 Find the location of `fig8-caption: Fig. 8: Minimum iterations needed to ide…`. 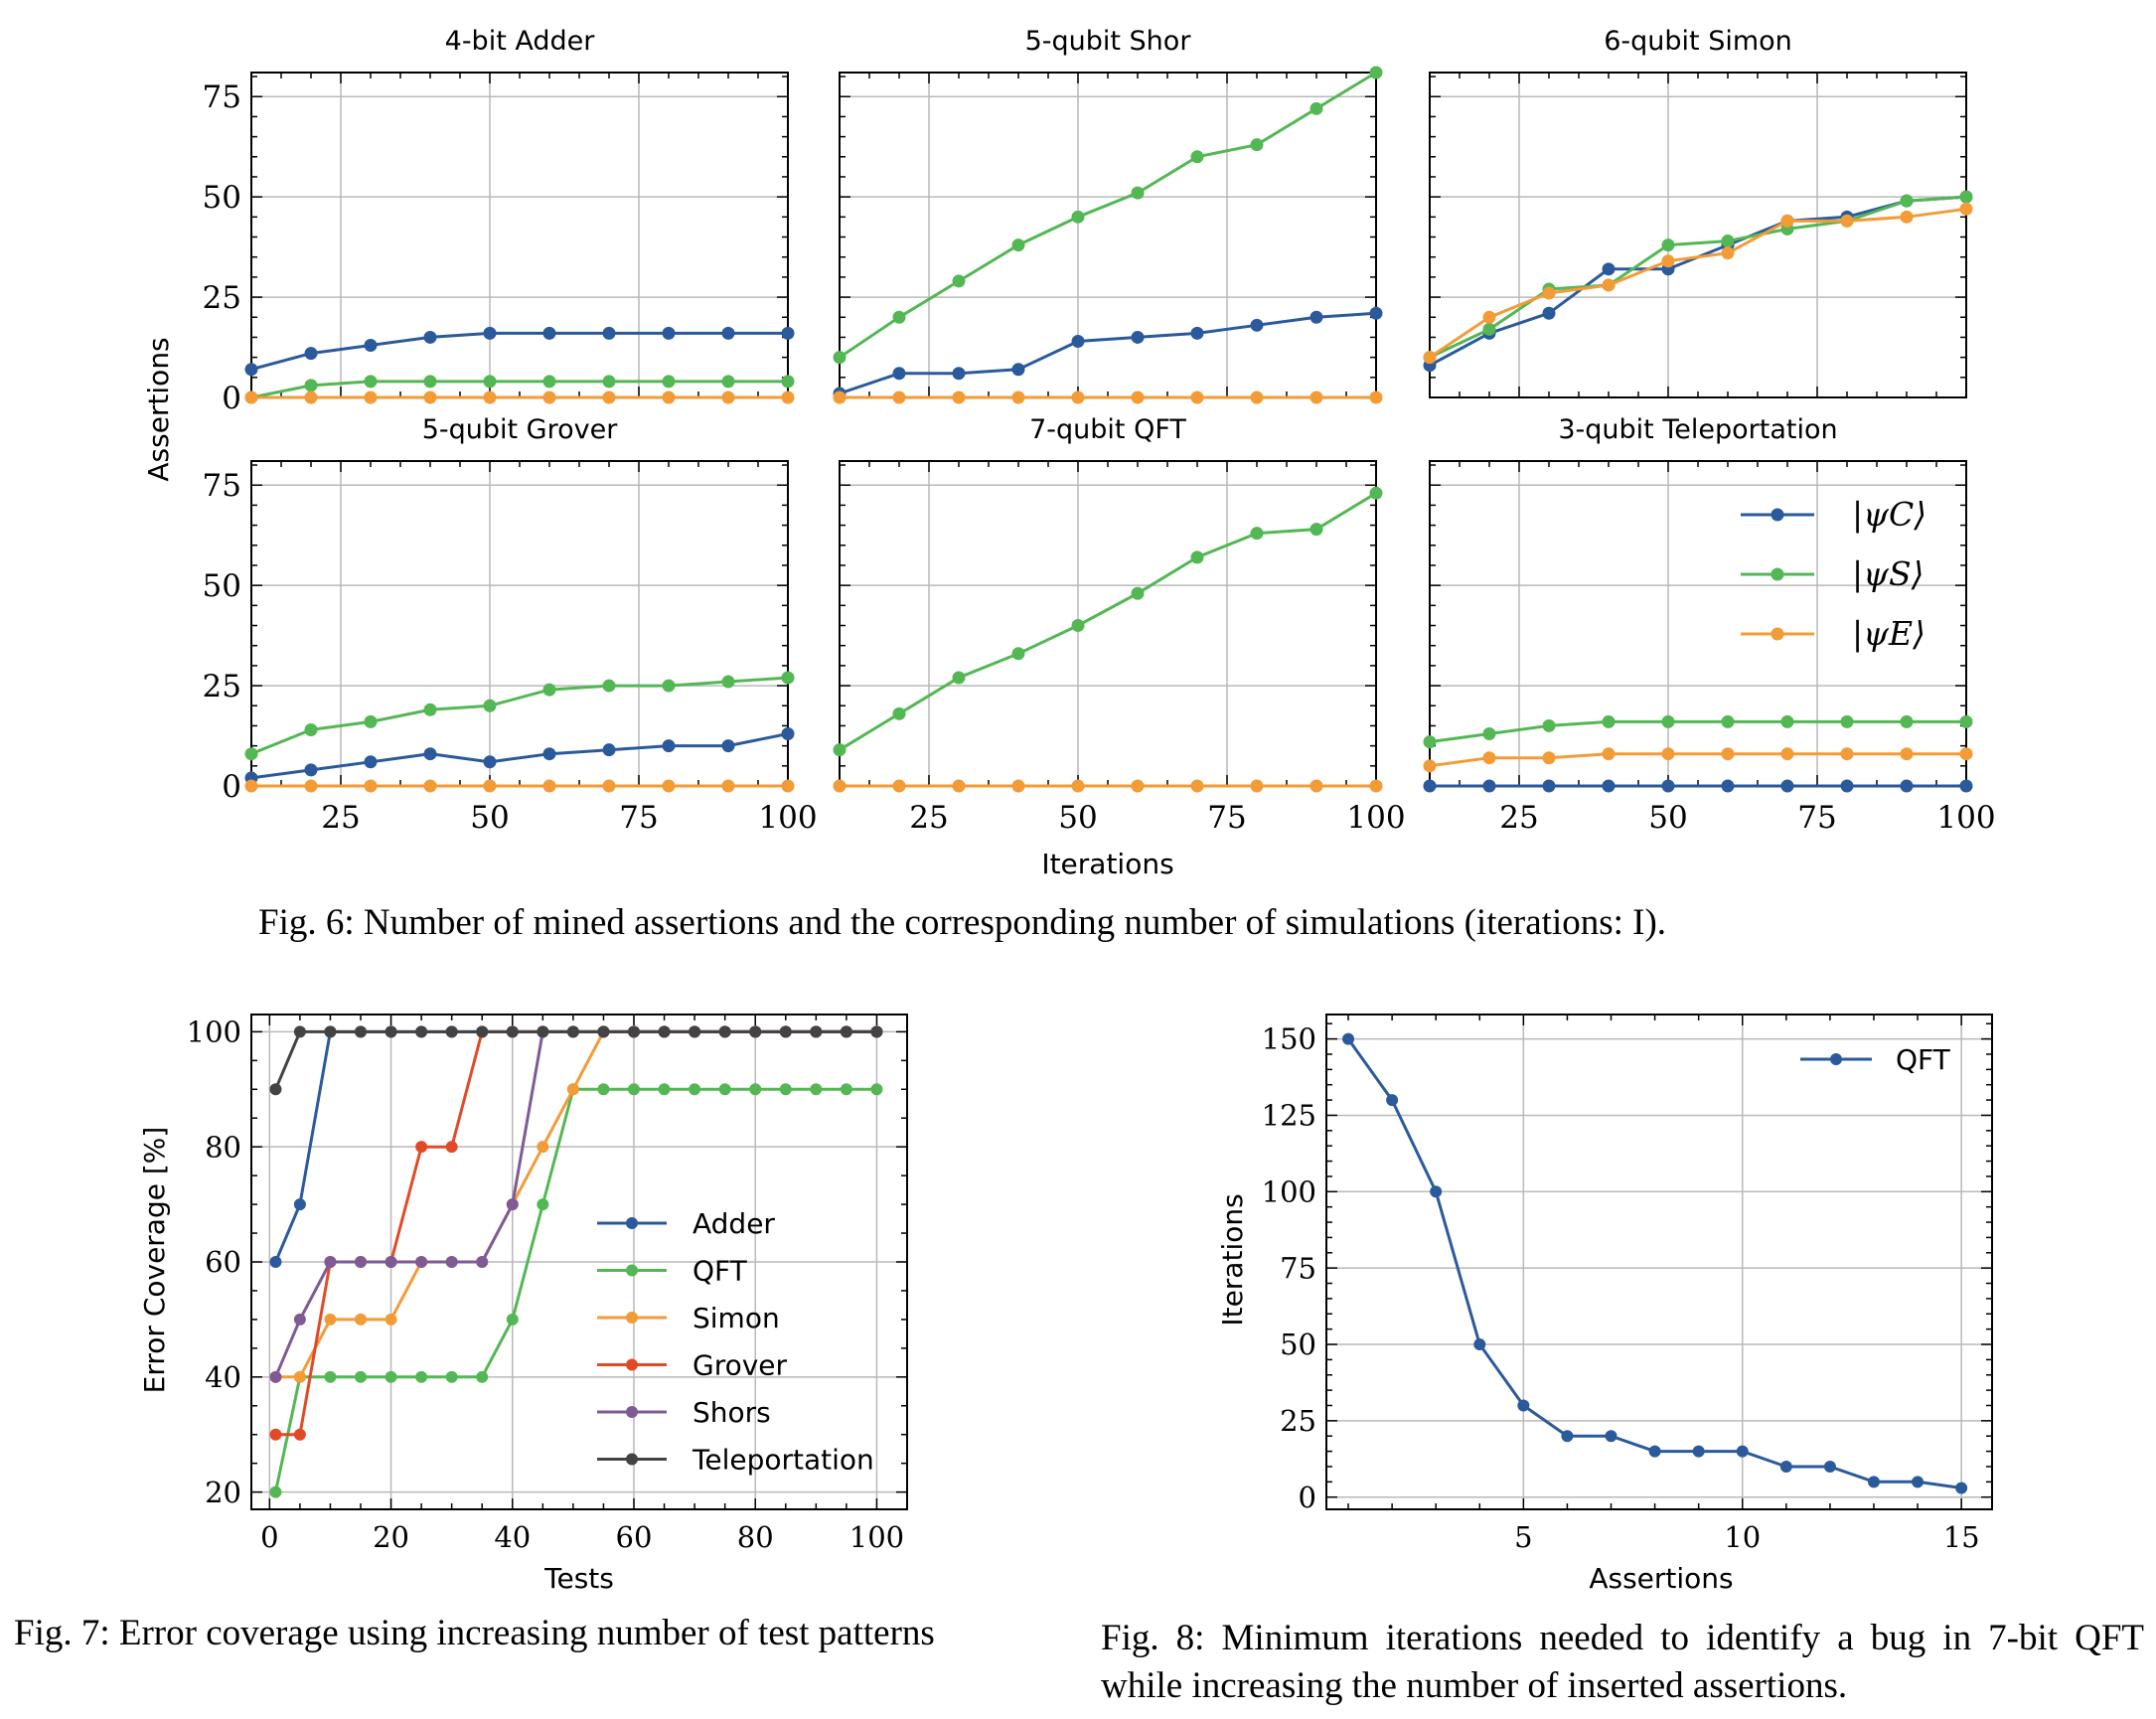

fig8-caption: Fig. 8: Minimum iterations needed to ide… is located at coordinates (1623, 1662).